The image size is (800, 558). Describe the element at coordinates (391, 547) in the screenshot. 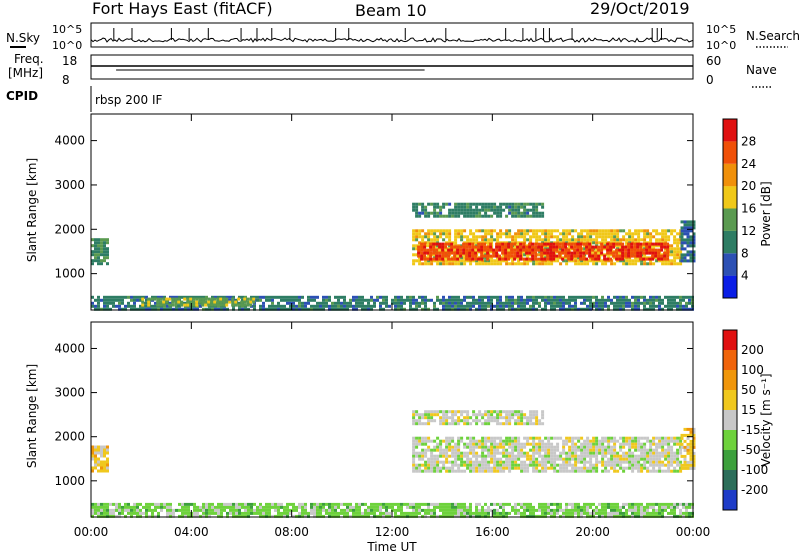

I see `x-axis-label: Time UT` at that location.